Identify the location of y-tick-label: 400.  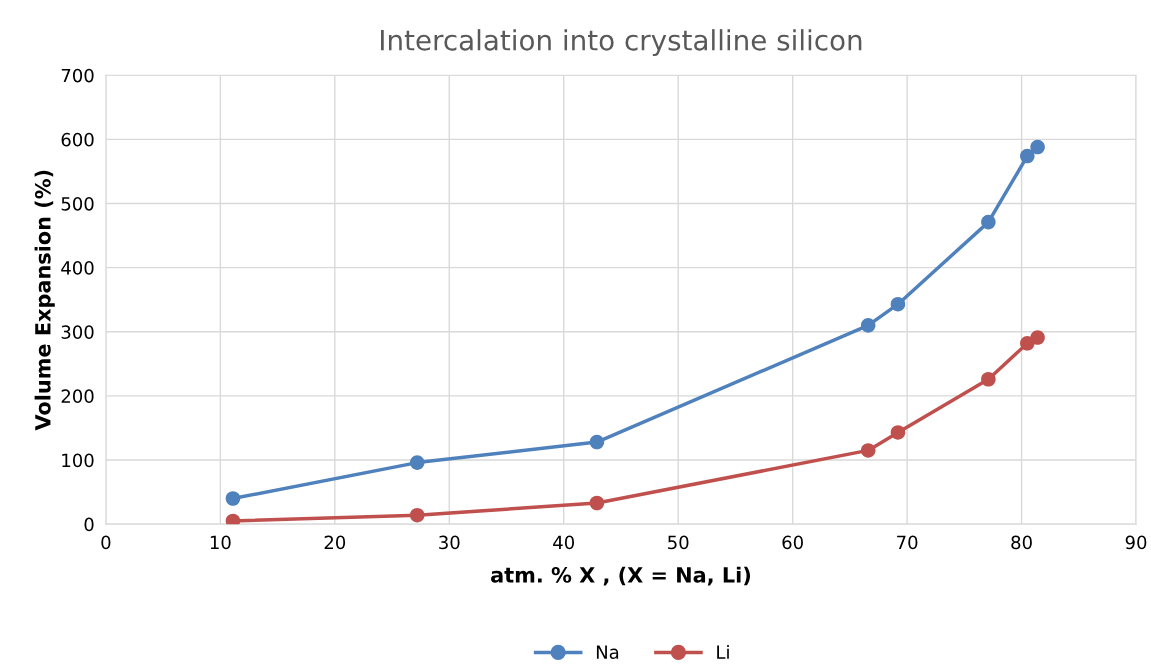
(77, 268).